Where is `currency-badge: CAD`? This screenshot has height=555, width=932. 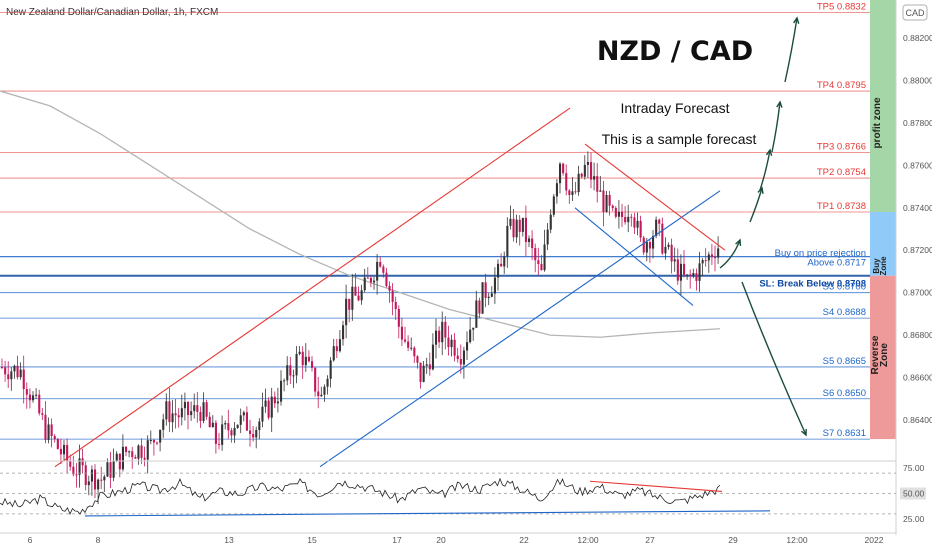
currency-badge: CAD is located at coordinates (915, 12).